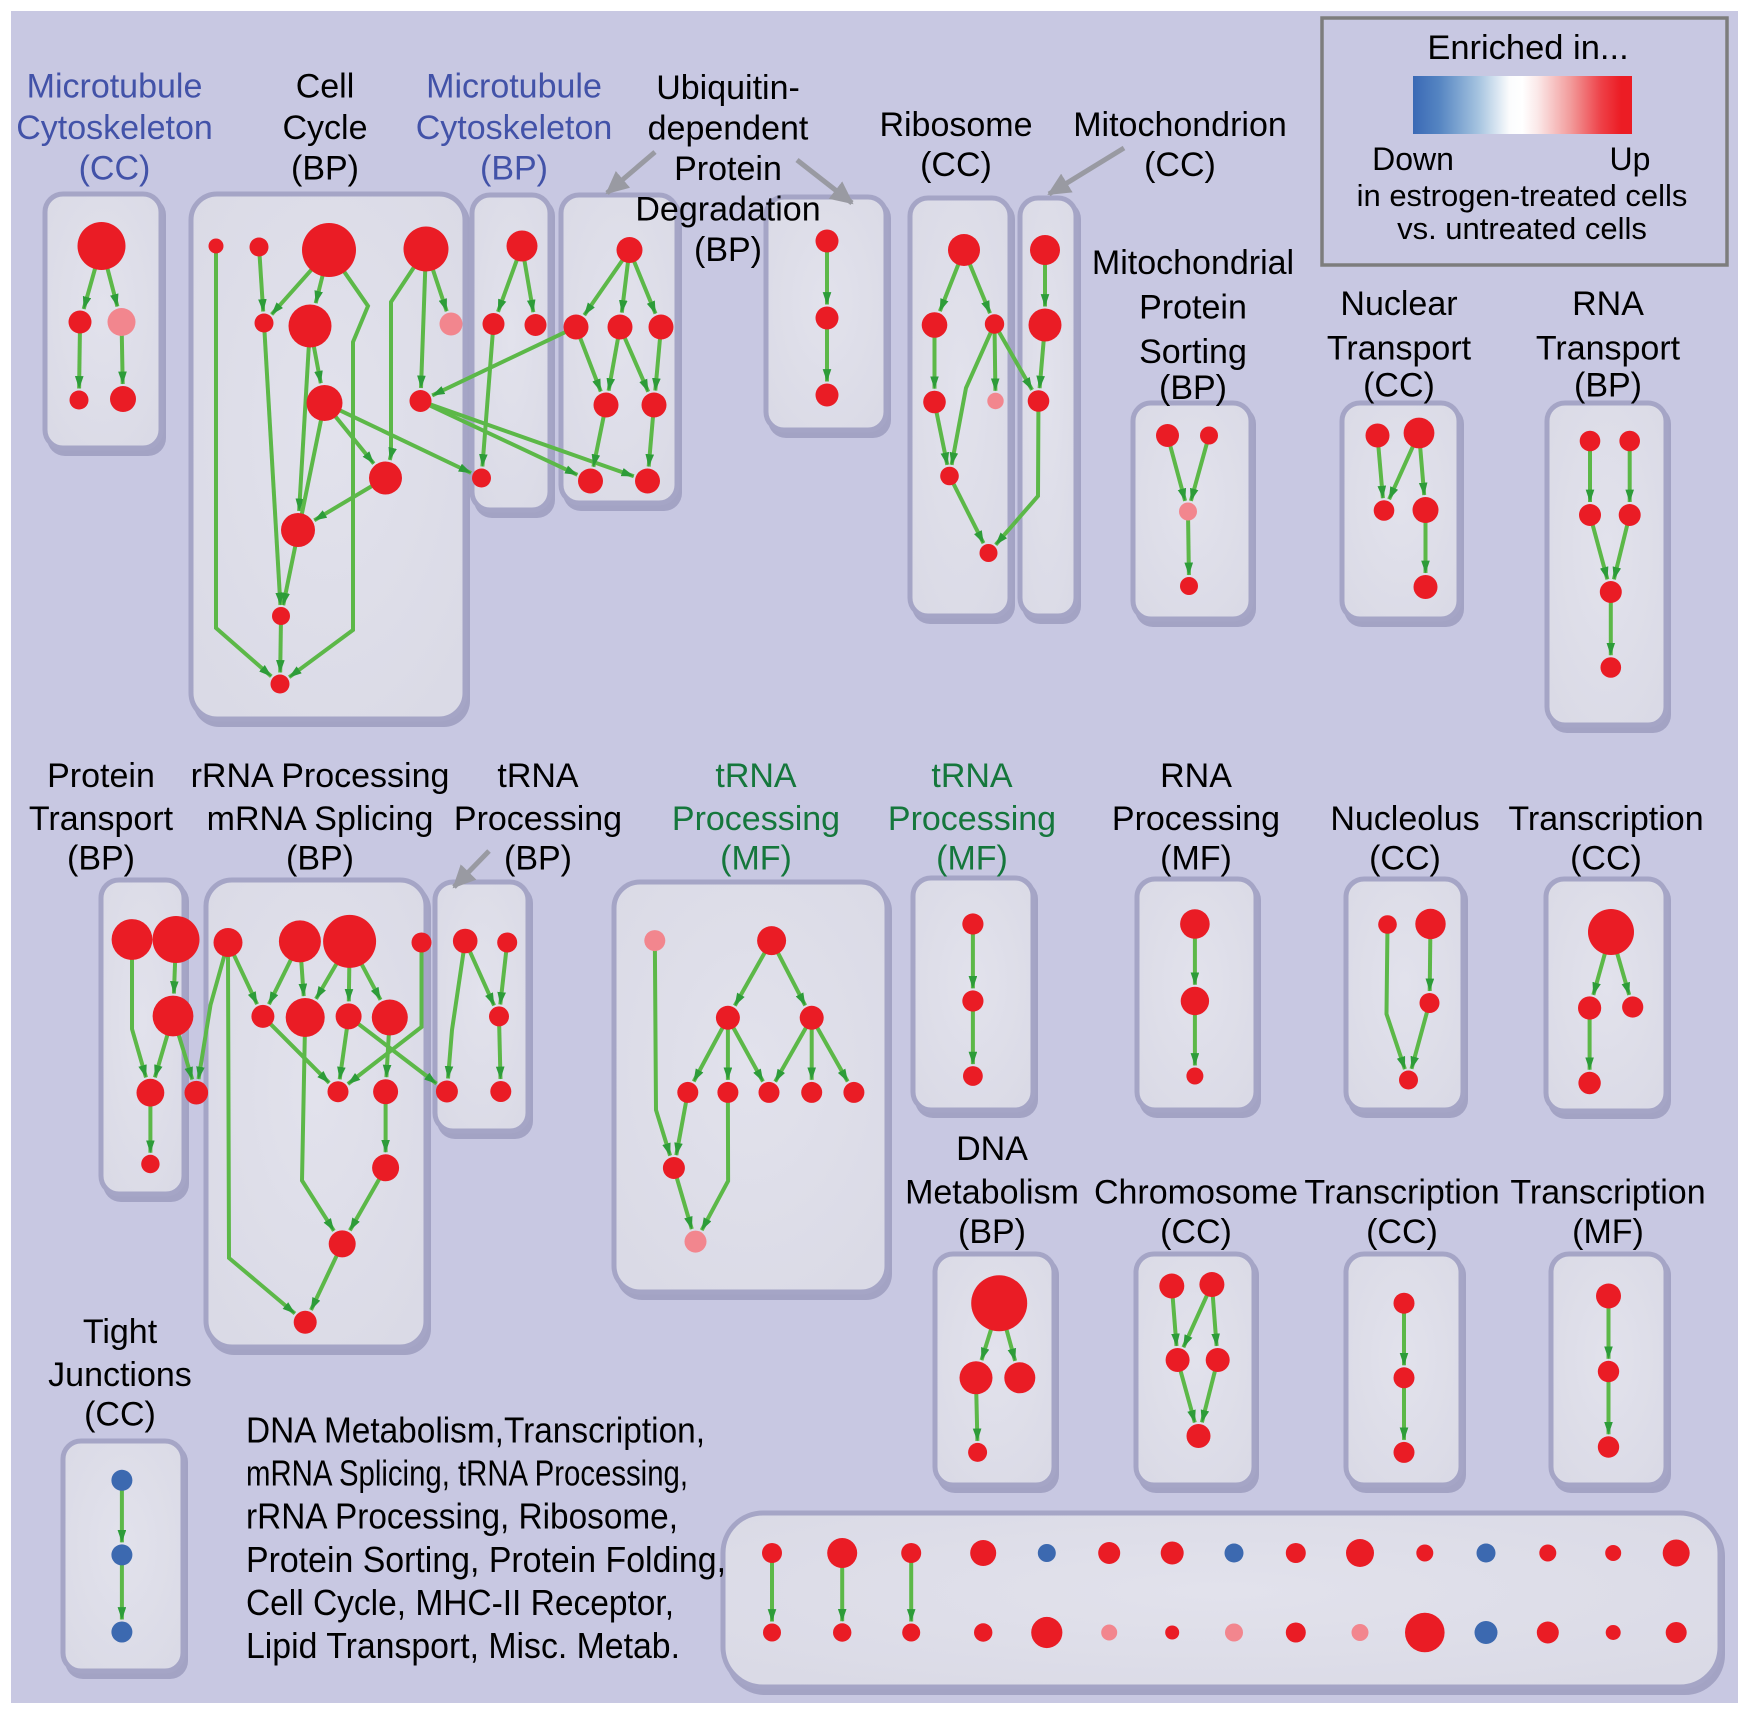  What do you see at coordinates (727, 210) in the screenshot?
I see `svg-text: Degradation` at bounding box center [727, 210].